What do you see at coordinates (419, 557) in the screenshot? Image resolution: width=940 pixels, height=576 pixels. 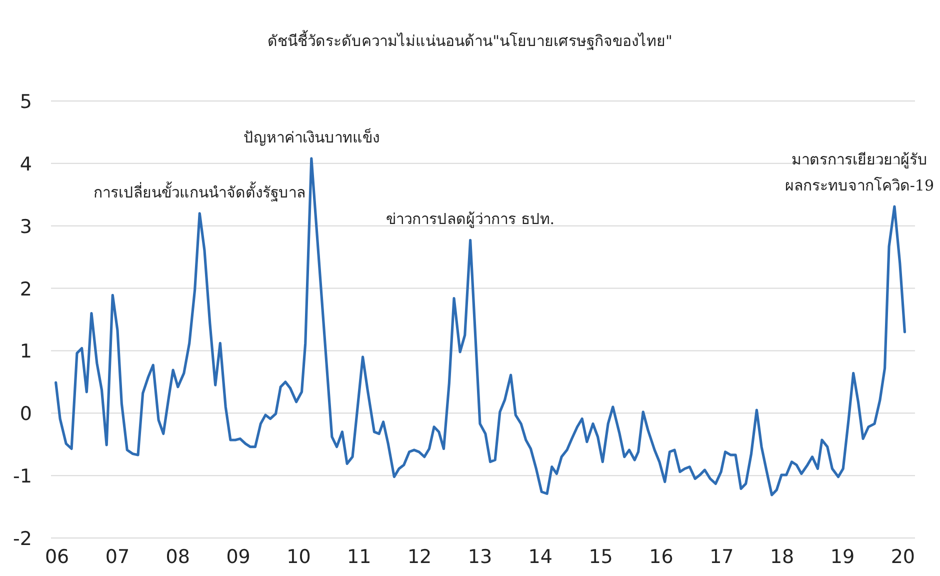 I see `x-tick-label: 12` at bounding box center [419, 557].